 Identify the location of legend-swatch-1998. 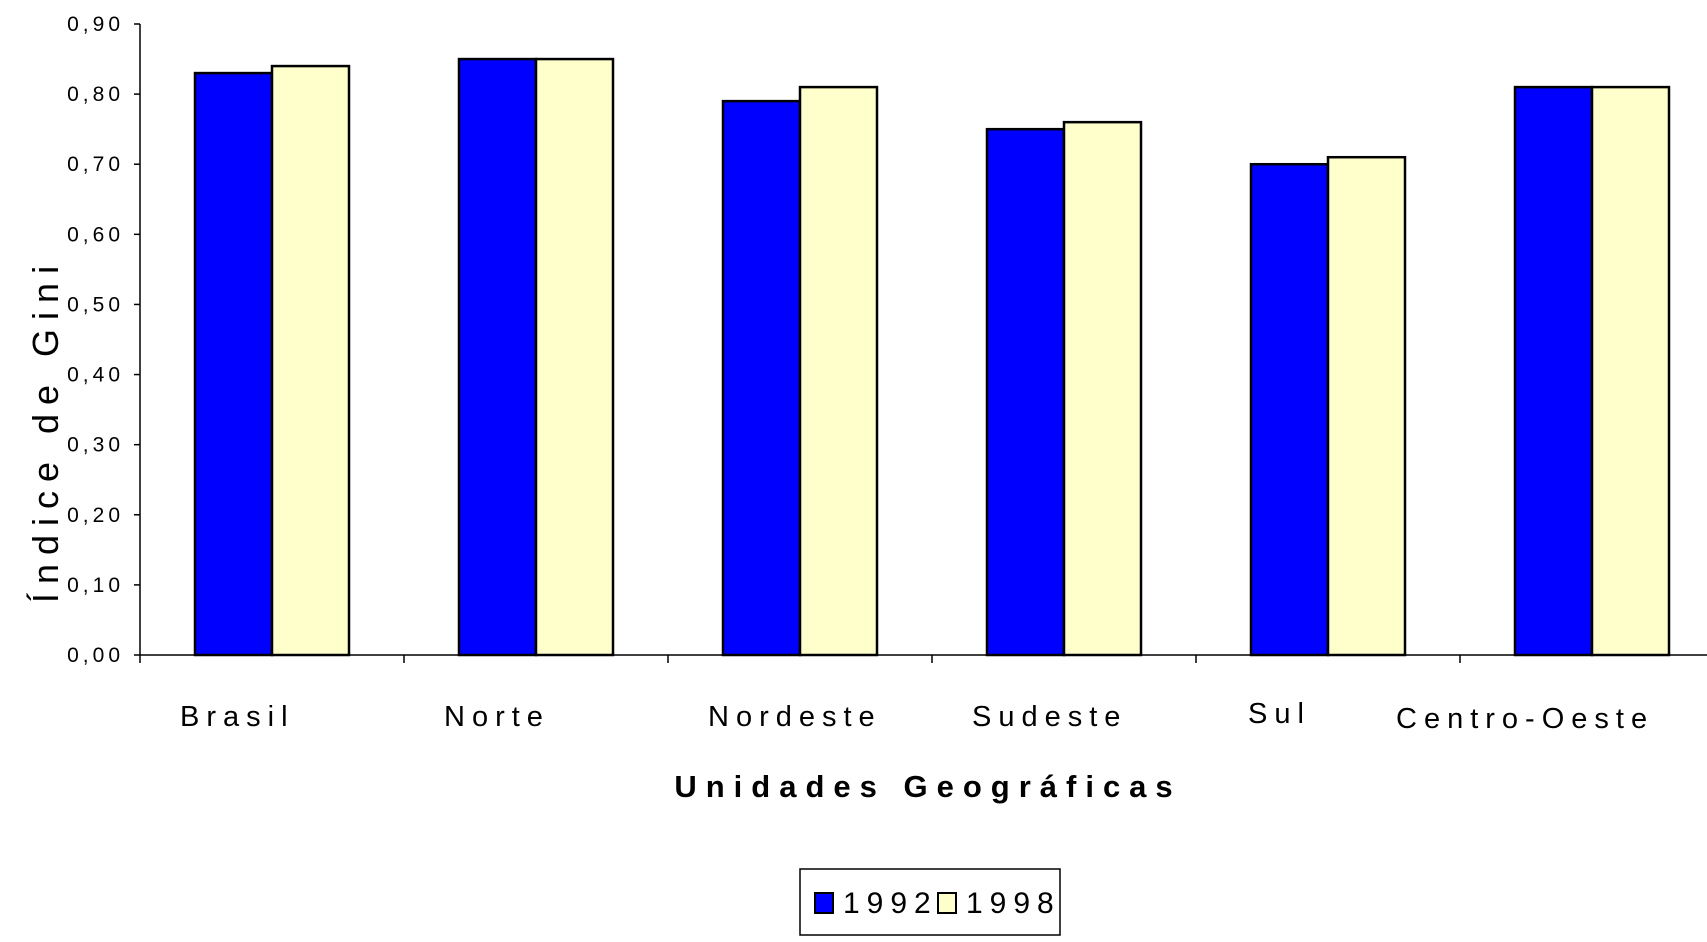
(947, 903).